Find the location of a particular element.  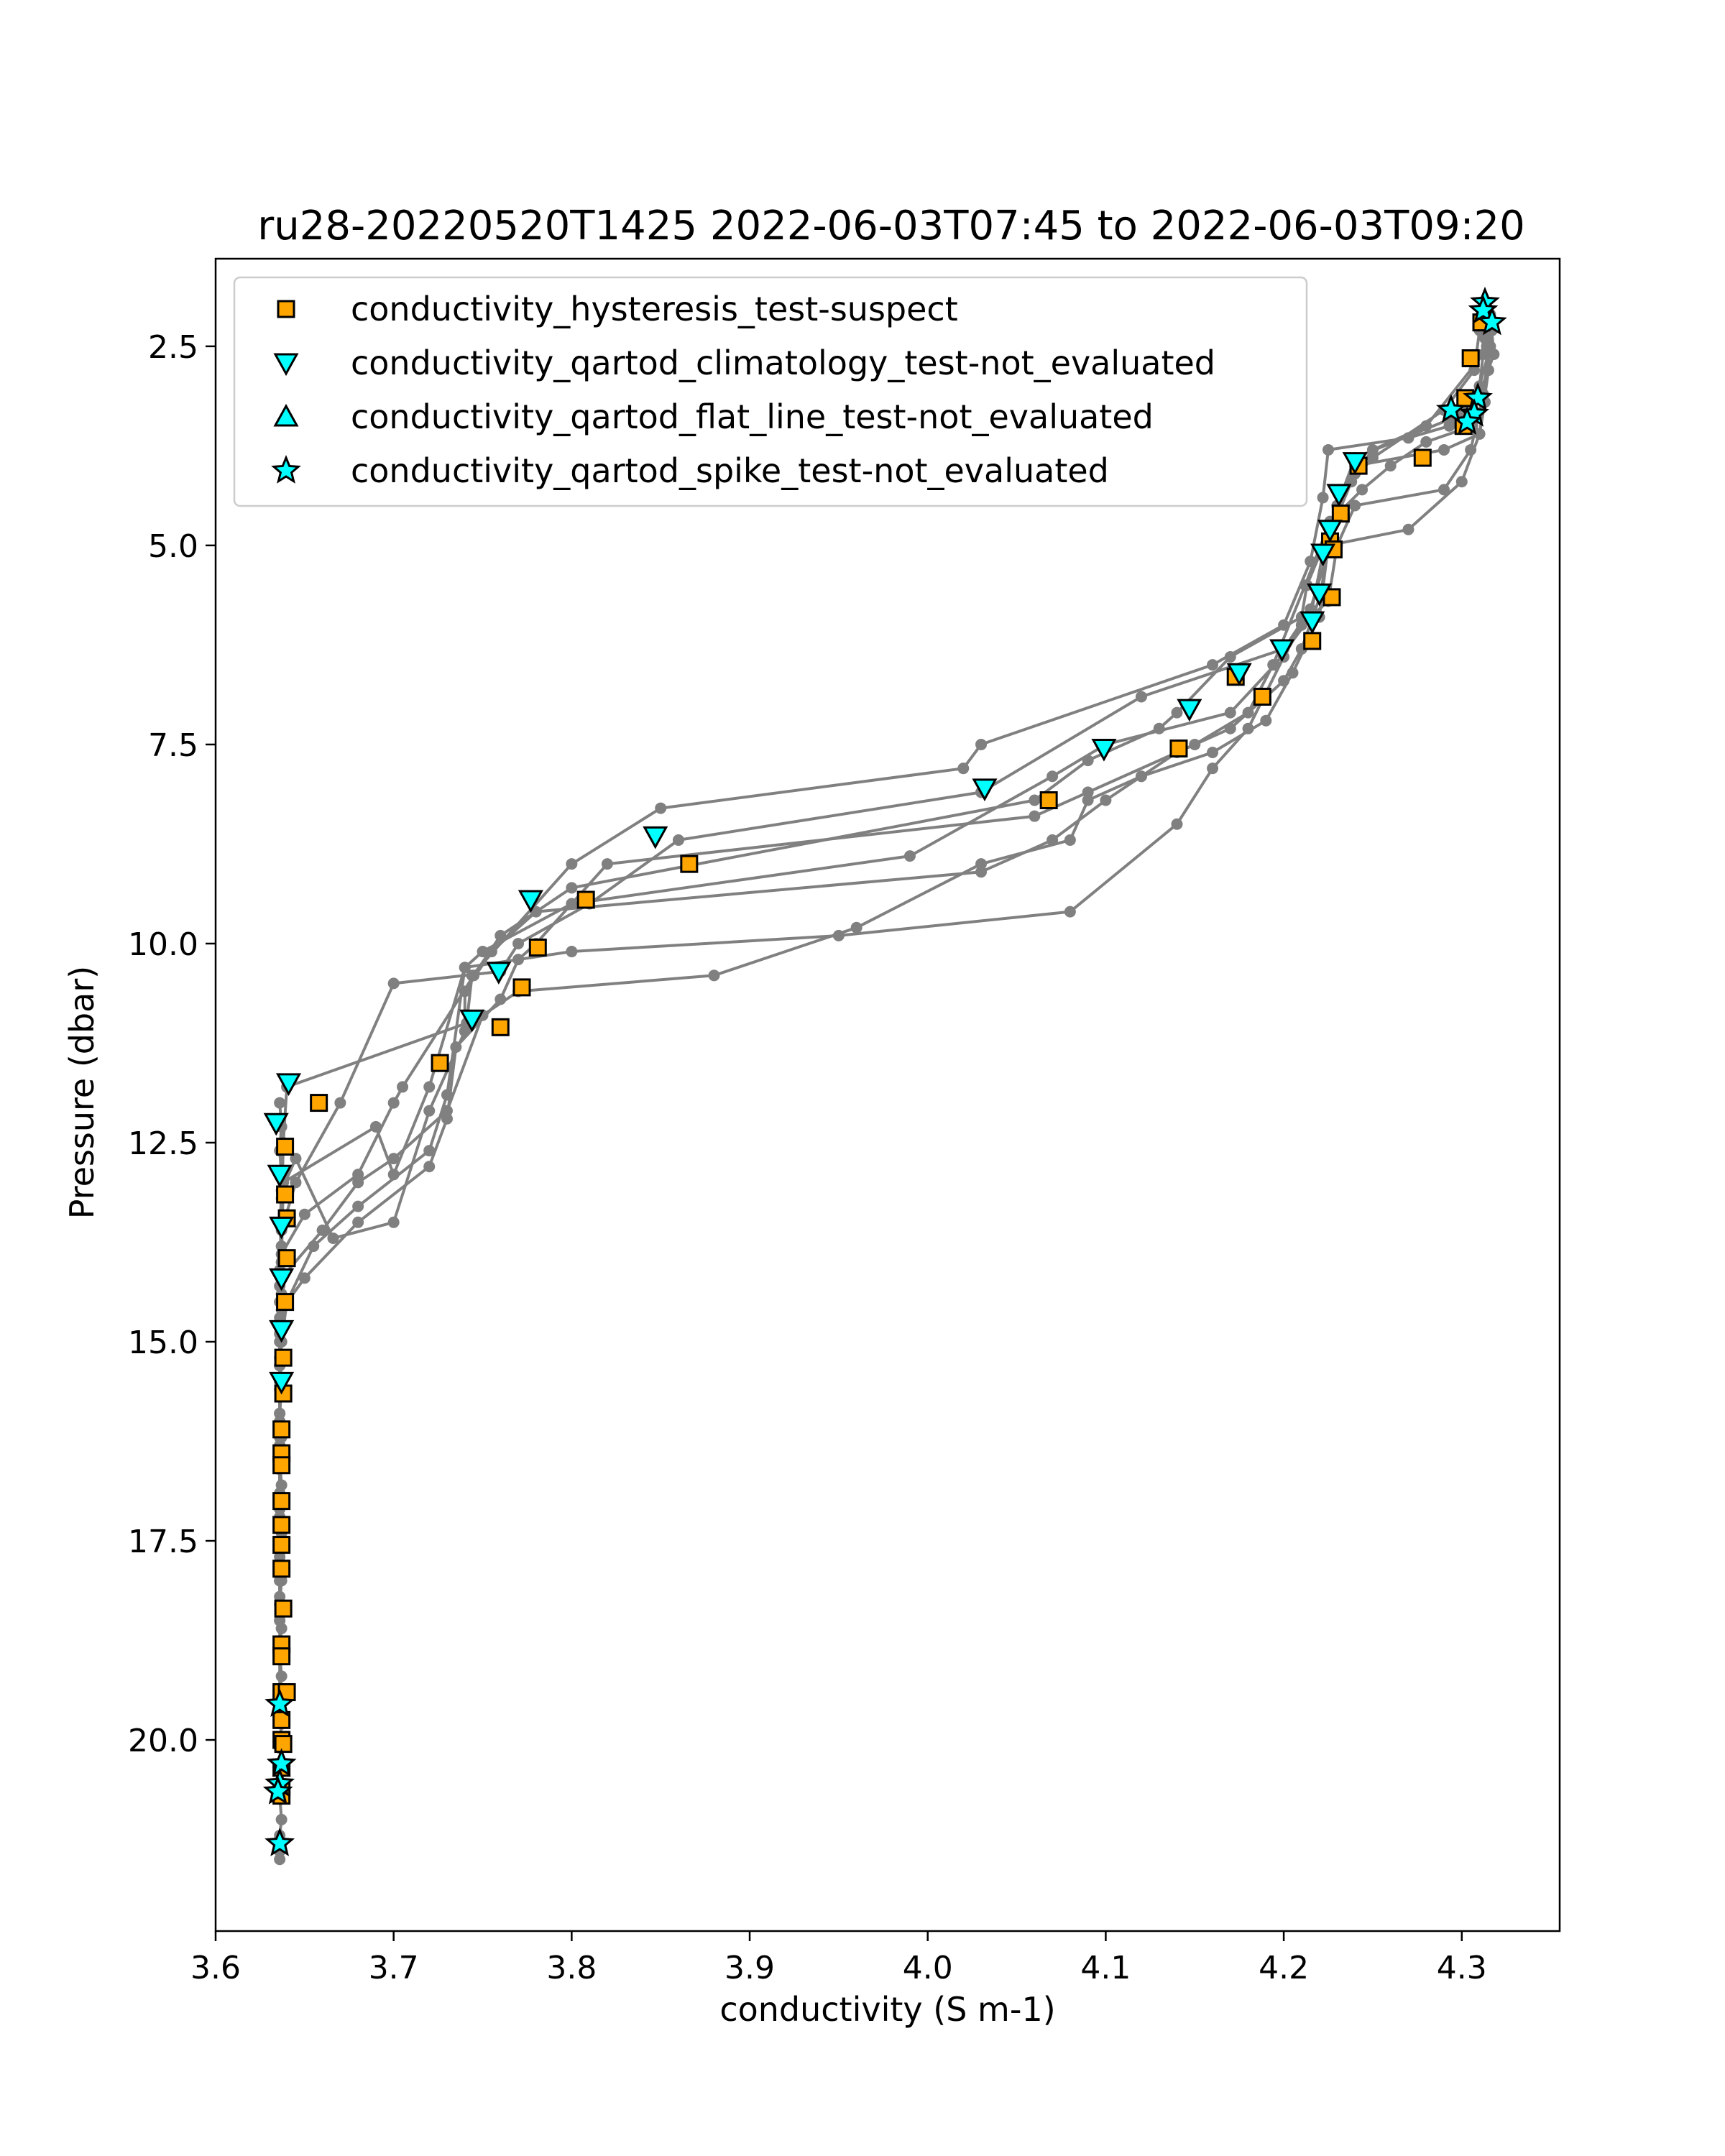

x-tick-label: 4.0 is located at coordinates (928, 1968).